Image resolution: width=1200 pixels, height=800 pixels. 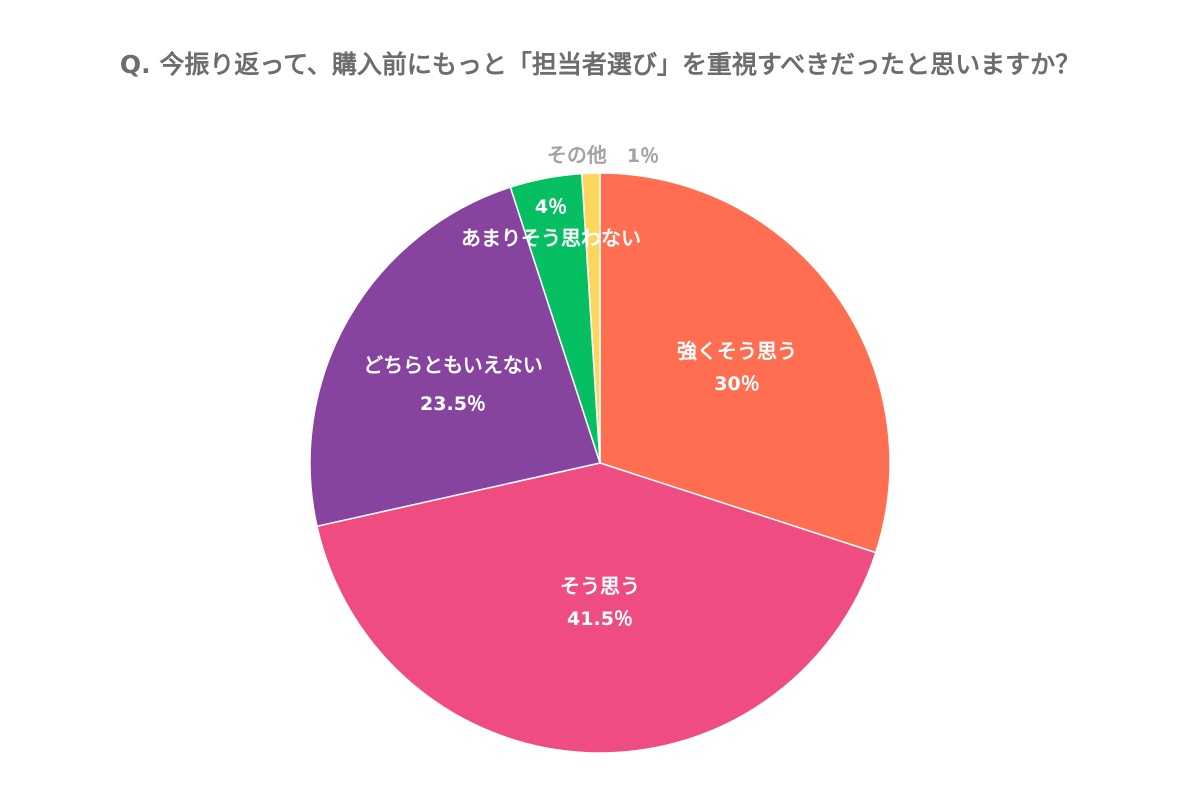 I want to click on slice-name-label: あまりそう思わない, so click(x=551, y=238).